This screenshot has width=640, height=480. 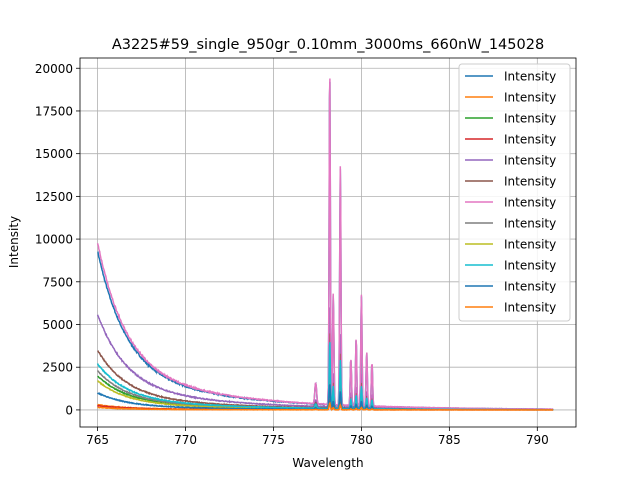 What do you see at coordinates (54, 154) in the screenshot?
I see `y-tick-label: 15000` at bounding box center [54, 154].